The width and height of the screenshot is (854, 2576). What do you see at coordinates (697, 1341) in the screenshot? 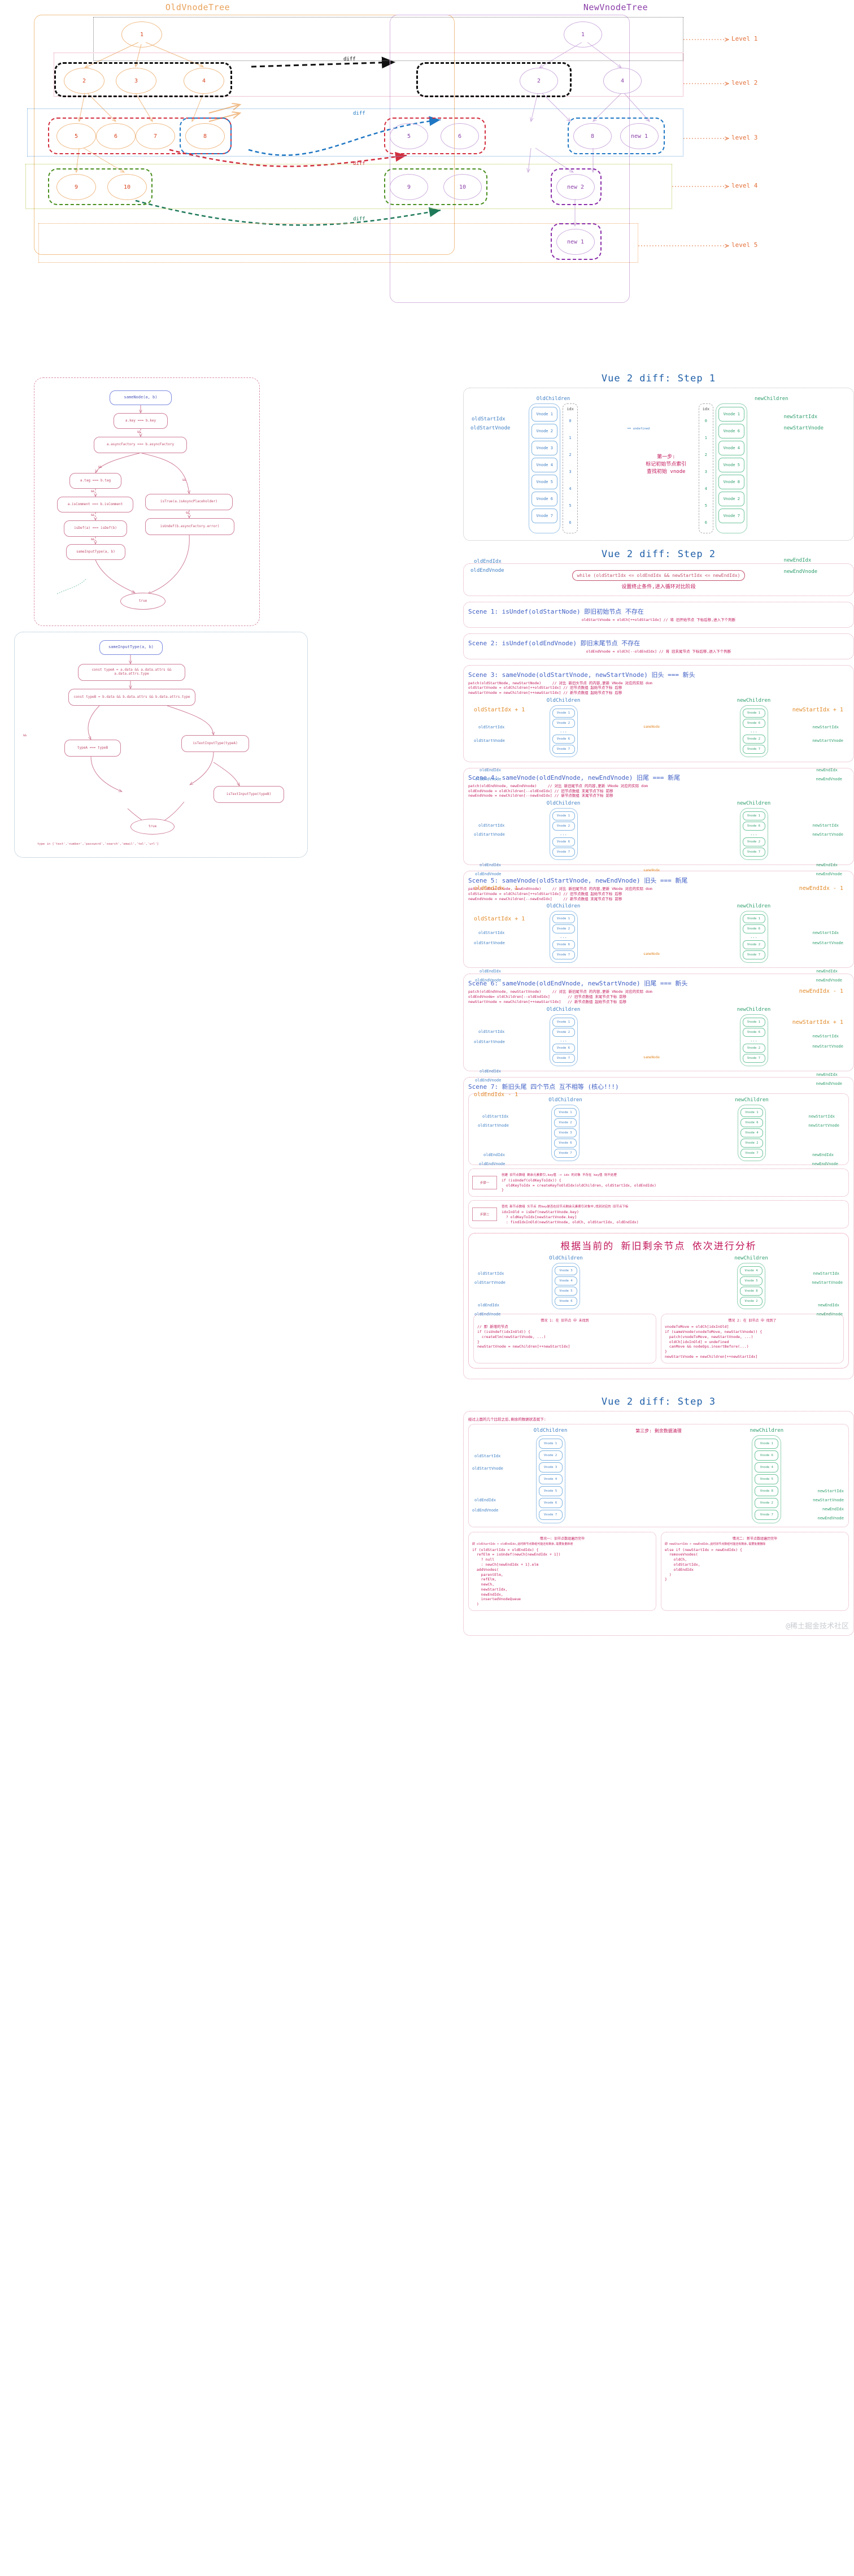
I see `case-2-code-4: oldCh[idxInOld] = undefined` at bounding box center [697, 1341].